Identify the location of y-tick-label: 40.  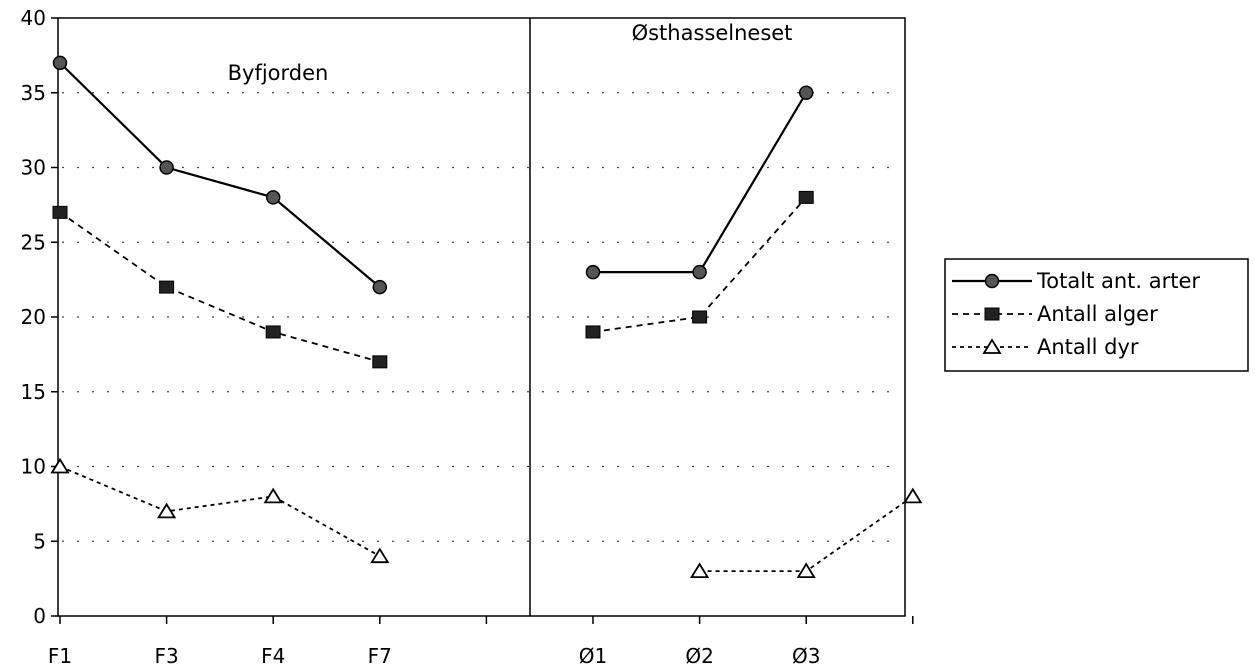
(33, 18).